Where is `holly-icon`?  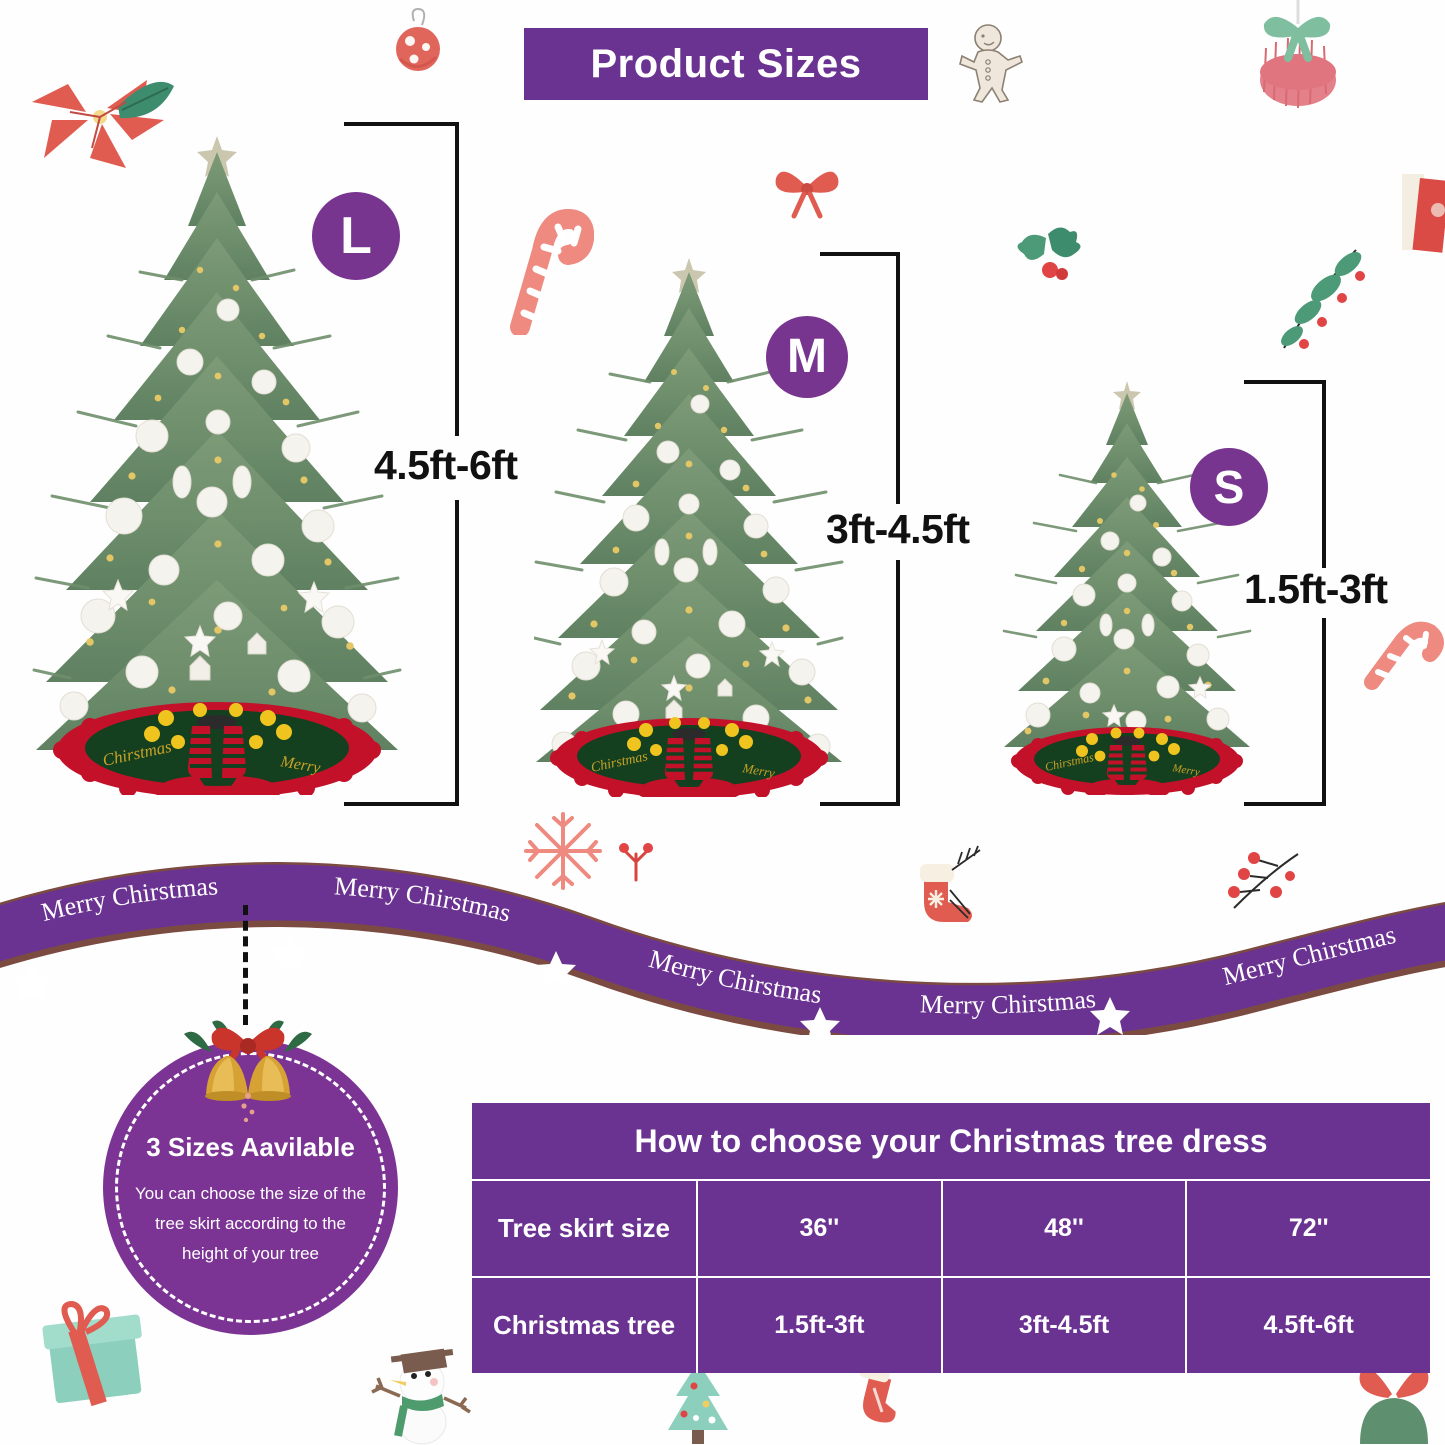
holly-icon is located at coordinates (1049, 253).